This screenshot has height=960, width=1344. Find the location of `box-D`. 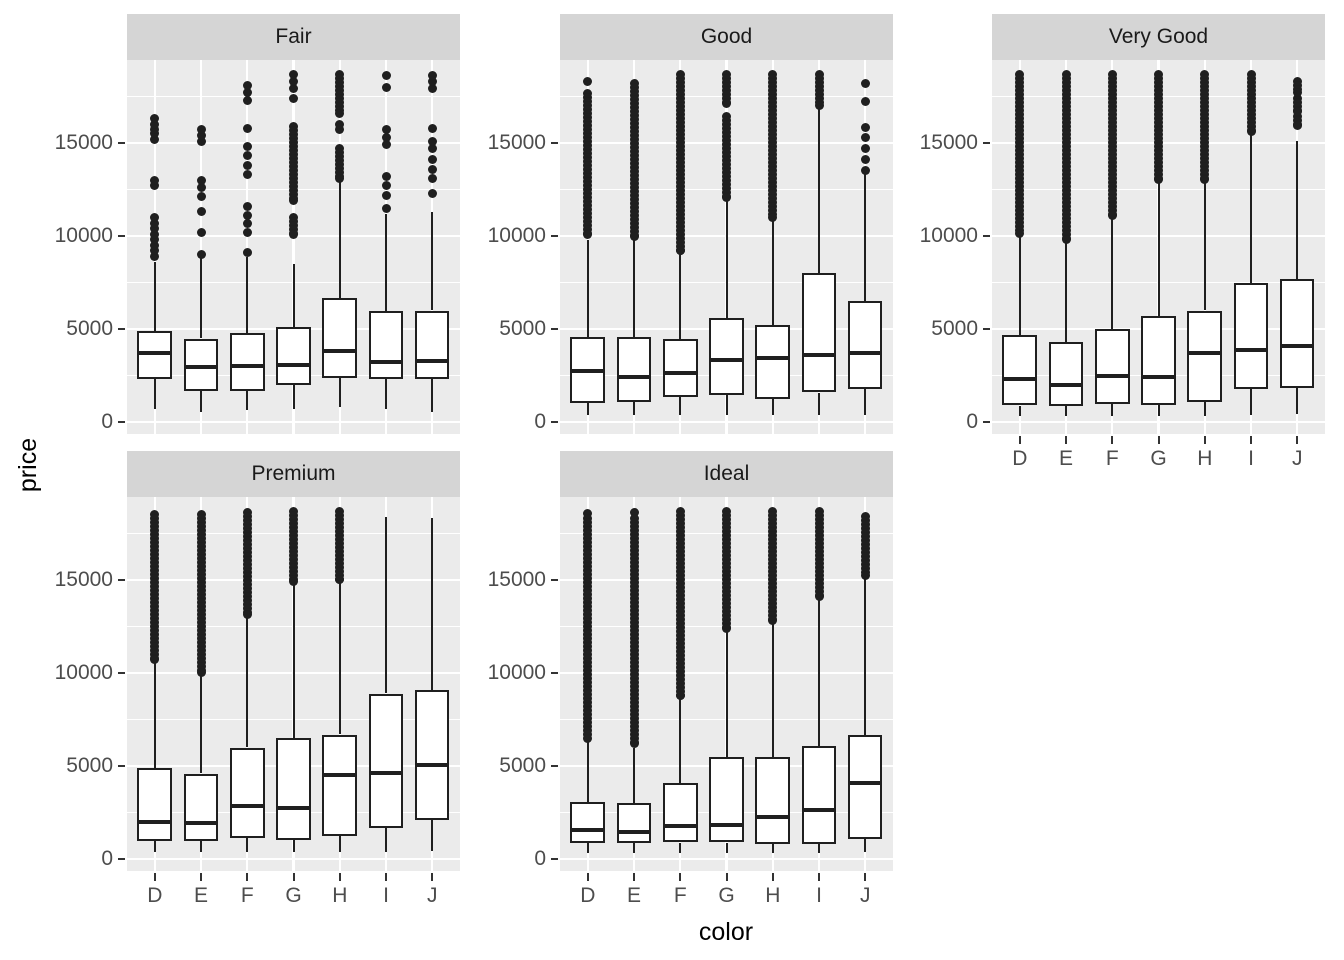

box-D is located at coordinates (154, 804).